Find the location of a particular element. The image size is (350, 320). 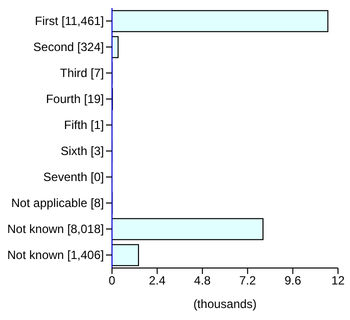

x-axis-title: (thousands) is located at coordinates (225, 304).